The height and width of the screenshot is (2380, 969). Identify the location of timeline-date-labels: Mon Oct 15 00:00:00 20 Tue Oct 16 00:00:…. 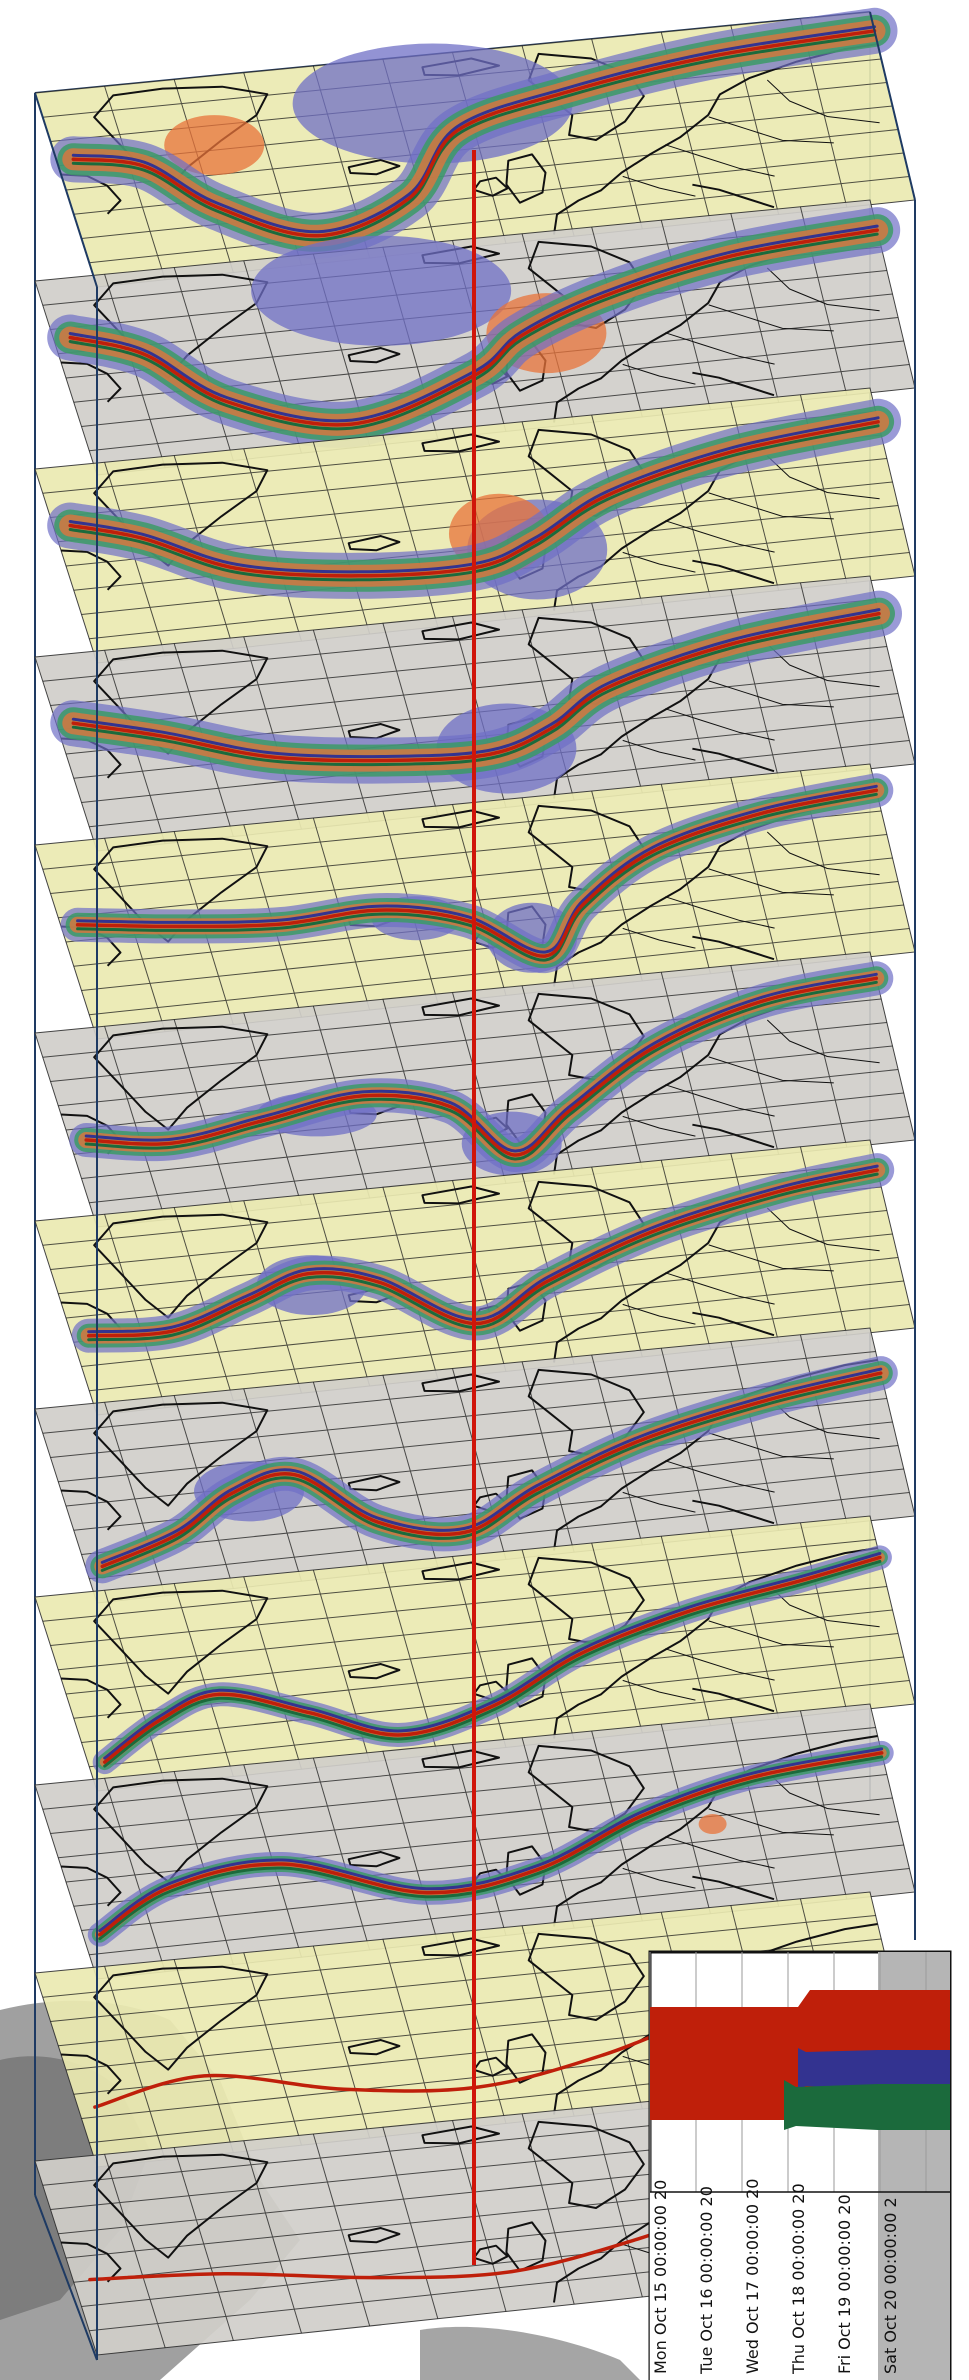
(775, 2277).